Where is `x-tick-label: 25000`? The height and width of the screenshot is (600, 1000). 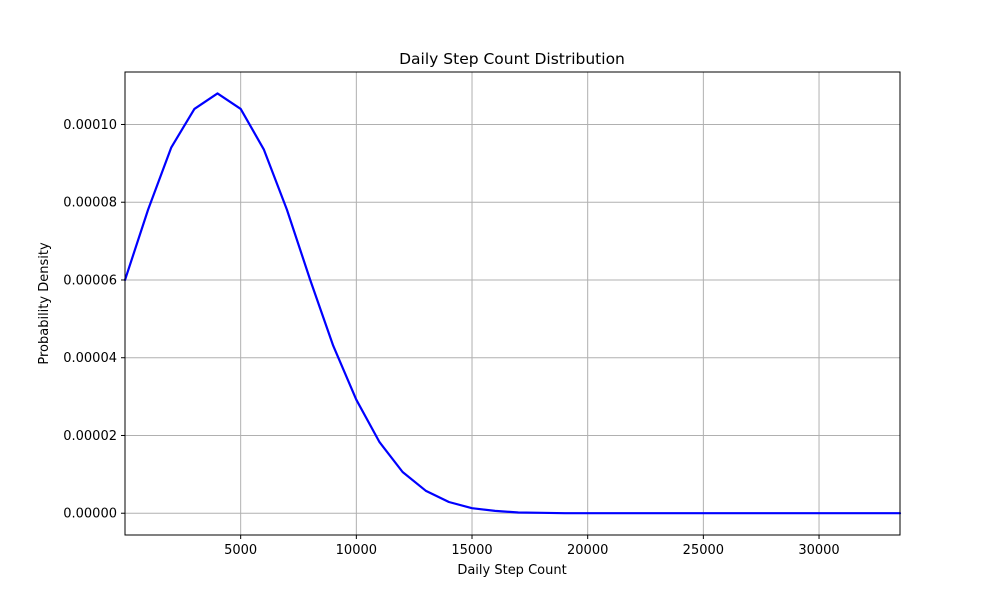 x-tick-label: 25000 is located at coordinates (703, 550).